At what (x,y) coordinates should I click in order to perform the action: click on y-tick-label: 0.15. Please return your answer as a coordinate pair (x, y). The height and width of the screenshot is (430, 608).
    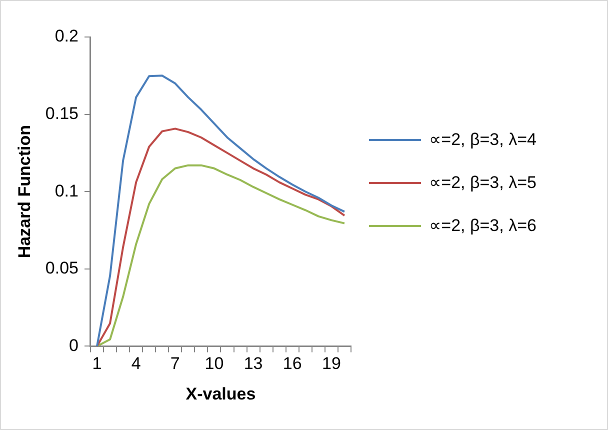
    Looking at the image, I should click on (61, 113).